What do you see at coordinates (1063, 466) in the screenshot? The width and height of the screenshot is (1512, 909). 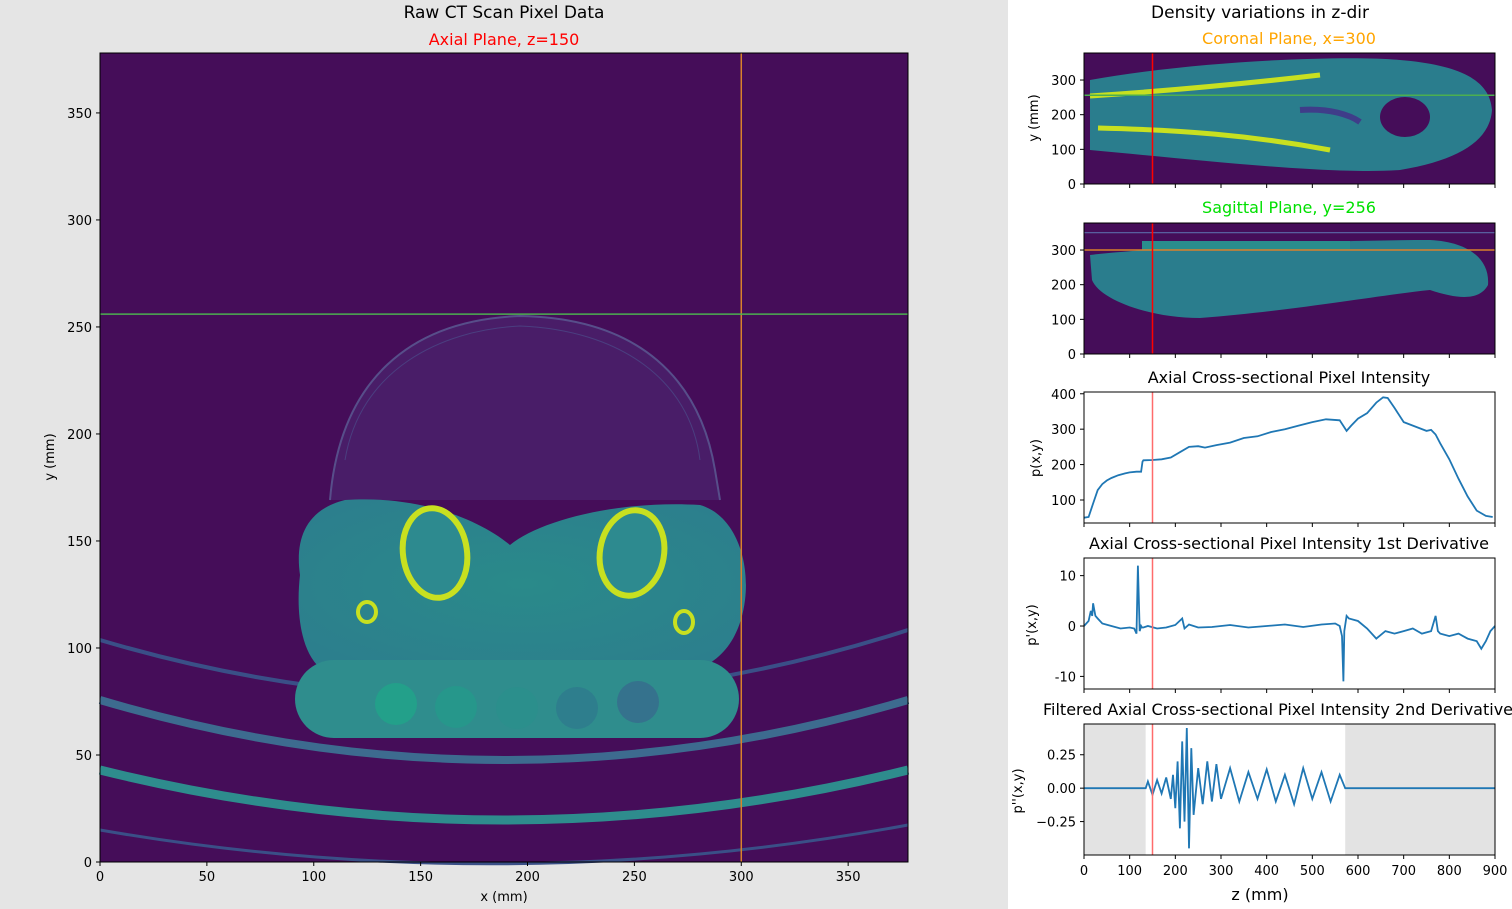 I see `intensity-y-tick-label: 200` at bounding box center [1063, 466].